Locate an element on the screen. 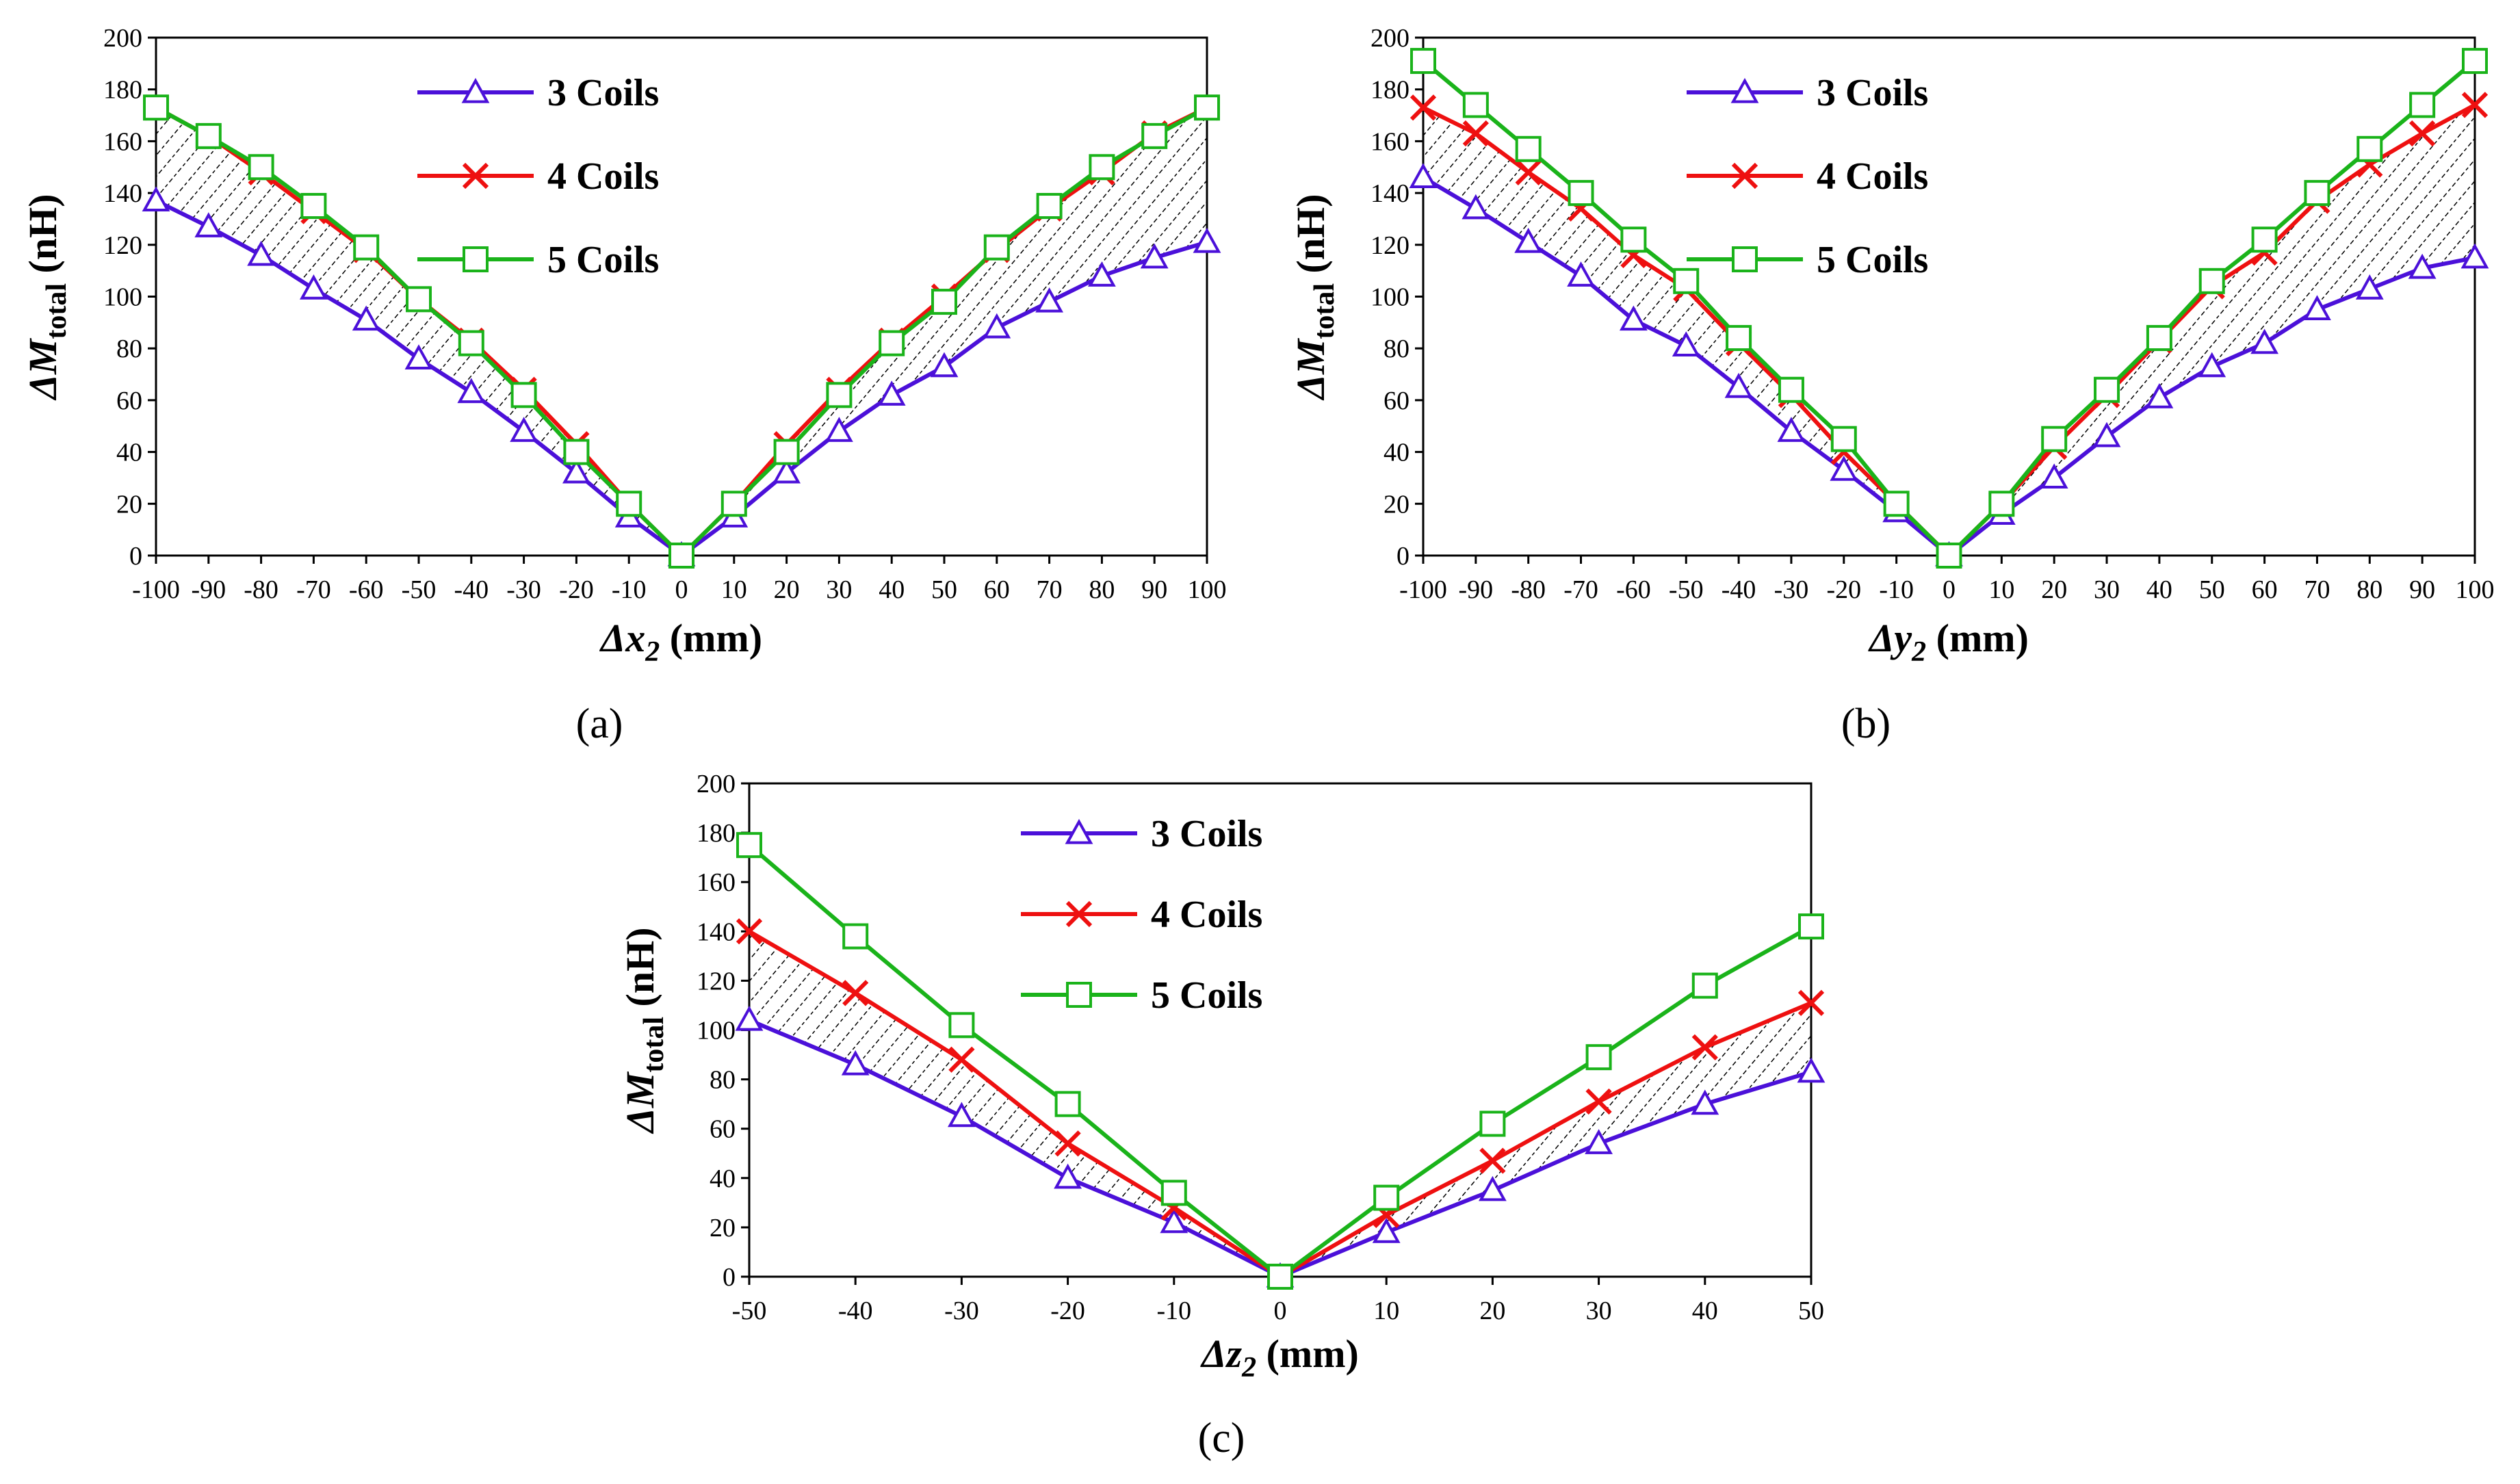  x-tick-label: -70 is located at coordinates (313, 589).